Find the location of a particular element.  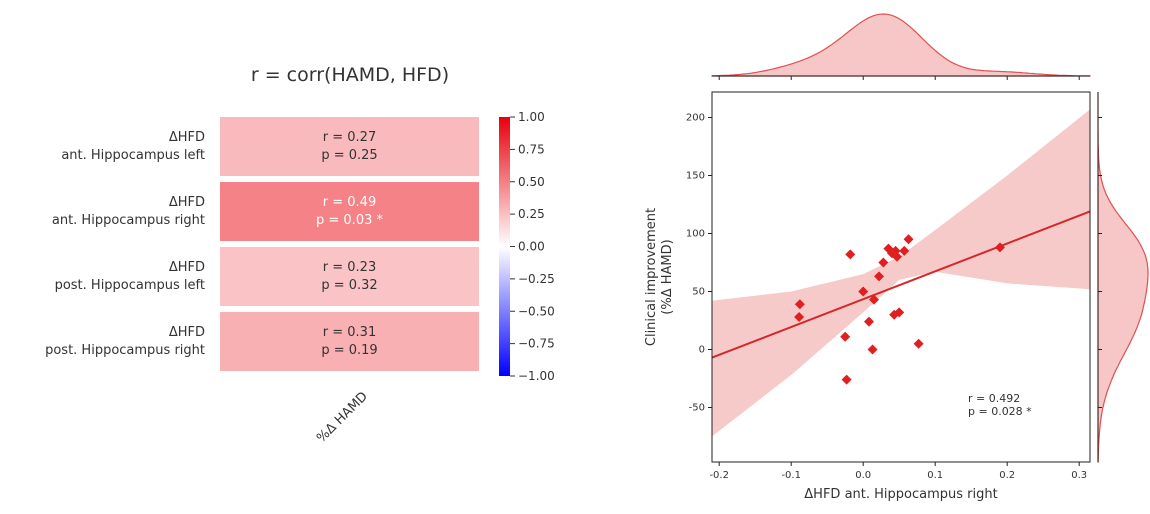

colorbar-gradient is located at coordinates (504, 246).